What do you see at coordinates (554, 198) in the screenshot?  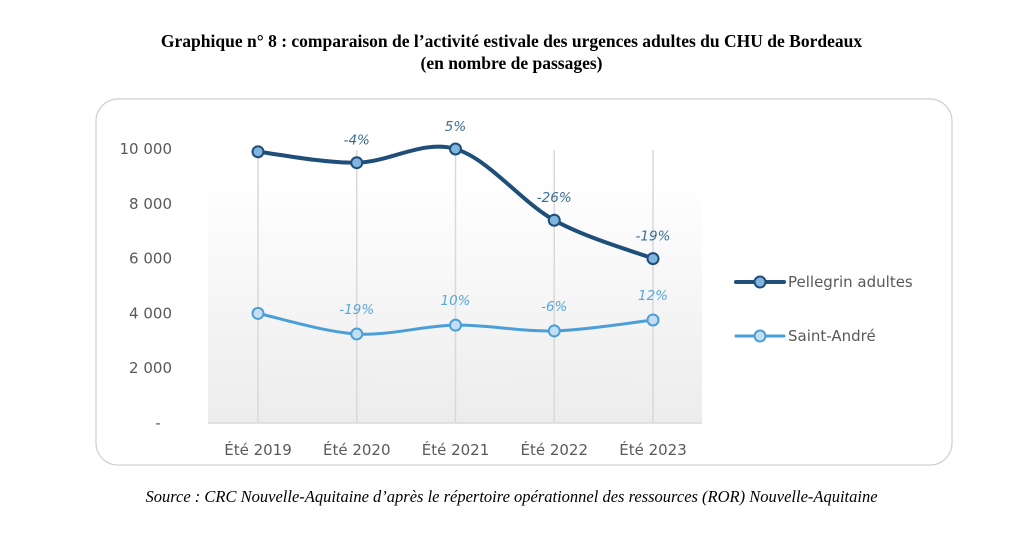 I see `data-label: -26%` at bounding box center [554, 198].